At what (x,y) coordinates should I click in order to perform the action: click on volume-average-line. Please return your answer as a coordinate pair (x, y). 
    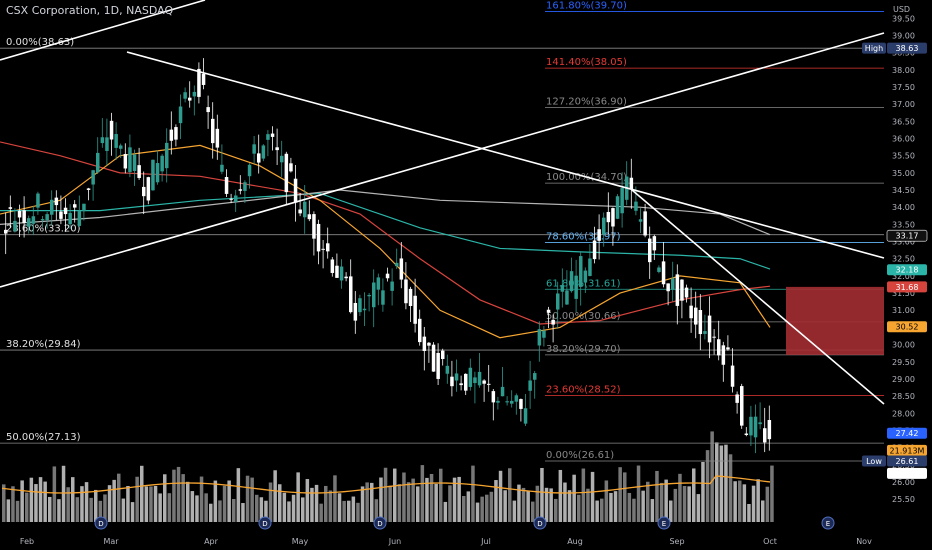
    Looking at the image, I should click on (386, 484).